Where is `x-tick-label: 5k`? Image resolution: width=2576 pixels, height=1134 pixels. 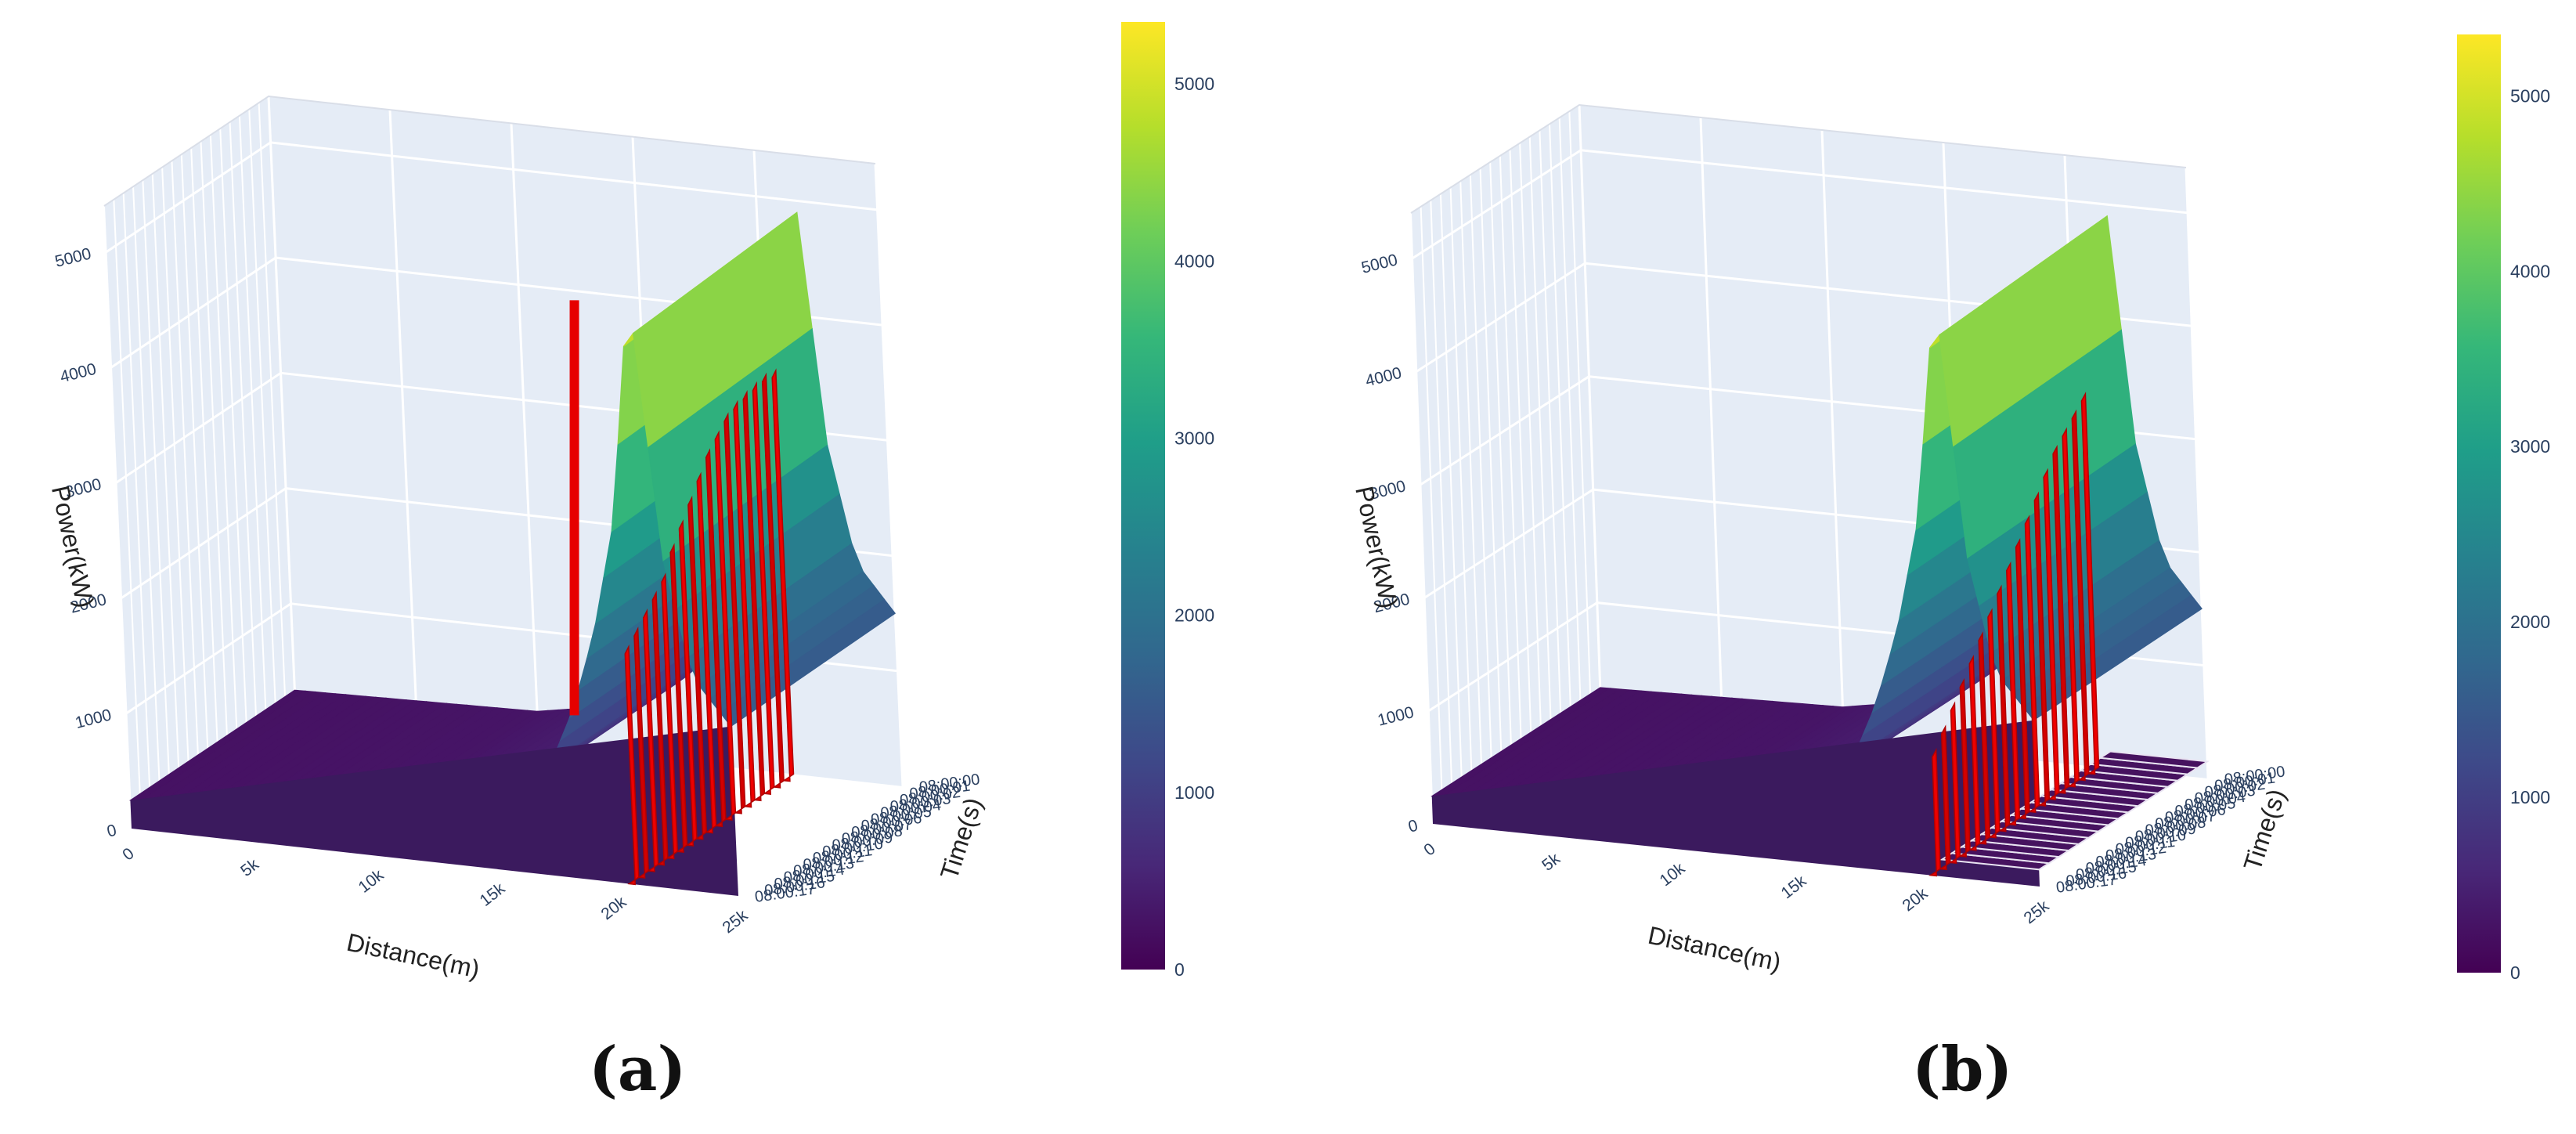 x-tick-label: 5k is located at coordinates (249, 867).